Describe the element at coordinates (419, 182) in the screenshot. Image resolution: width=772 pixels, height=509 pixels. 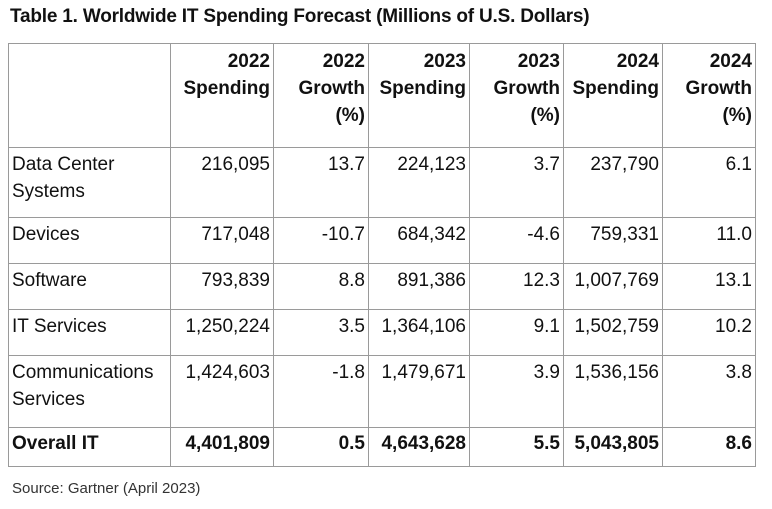
I see `cell-2023-spending: 224,123` at that location.